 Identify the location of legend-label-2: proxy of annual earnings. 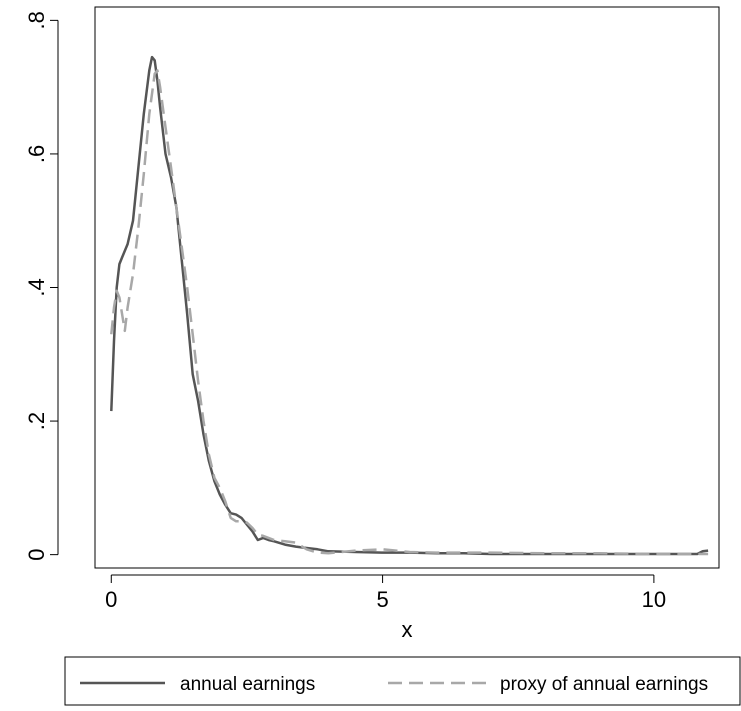
(604, 684).